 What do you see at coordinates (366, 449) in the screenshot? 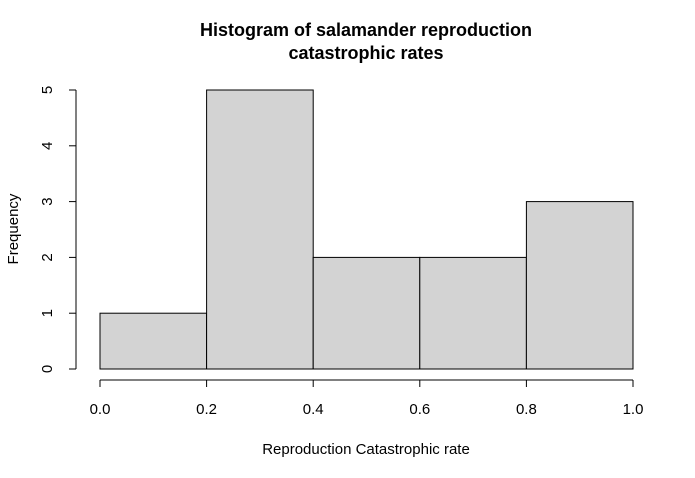
I see `x-axis-label: Reproduction Catastrophic rate` at bounding box center [366, 449].